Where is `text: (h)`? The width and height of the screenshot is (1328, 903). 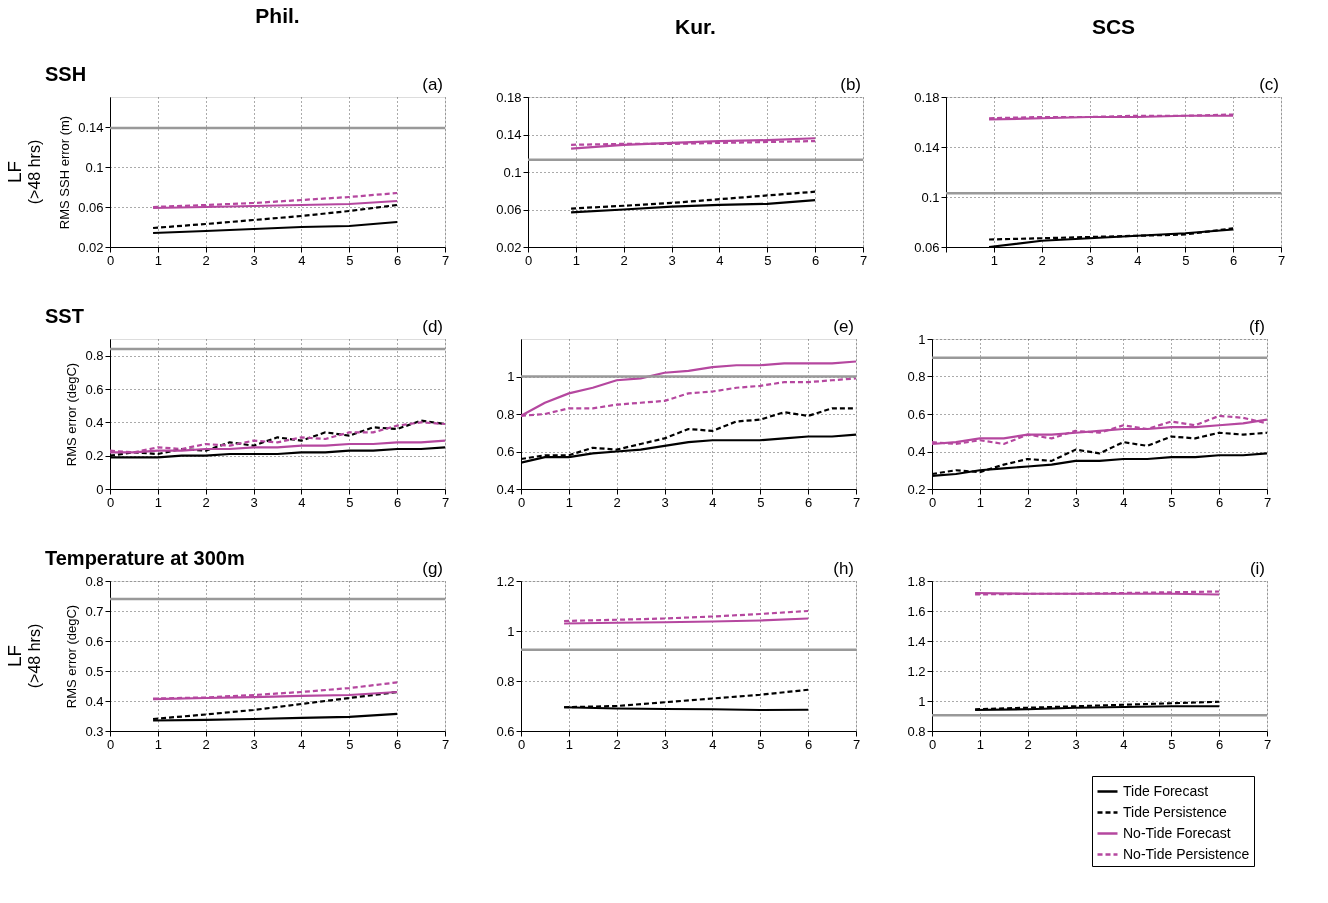
text: (h) is located at coordinates (843, 568).